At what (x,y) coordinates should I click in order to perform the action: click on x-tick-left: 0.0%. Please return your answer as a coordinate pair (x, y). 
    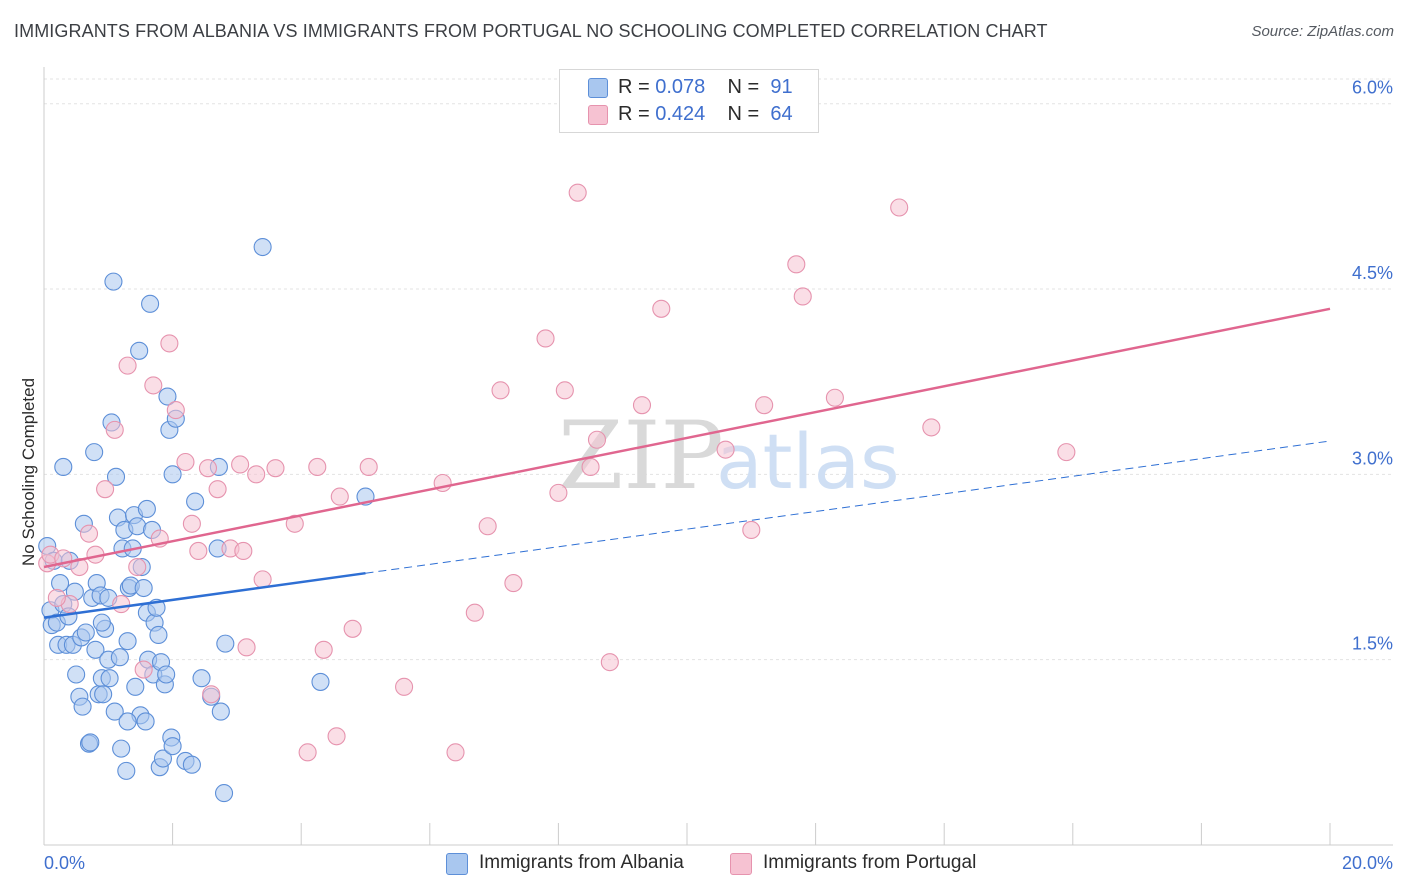
    Looking at the image, I should click on (64, 863).